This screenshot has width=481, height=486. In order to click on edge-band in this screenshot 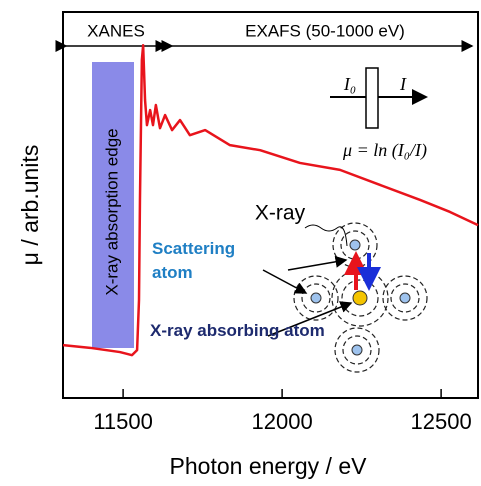, I will do `click(113, 205)`.